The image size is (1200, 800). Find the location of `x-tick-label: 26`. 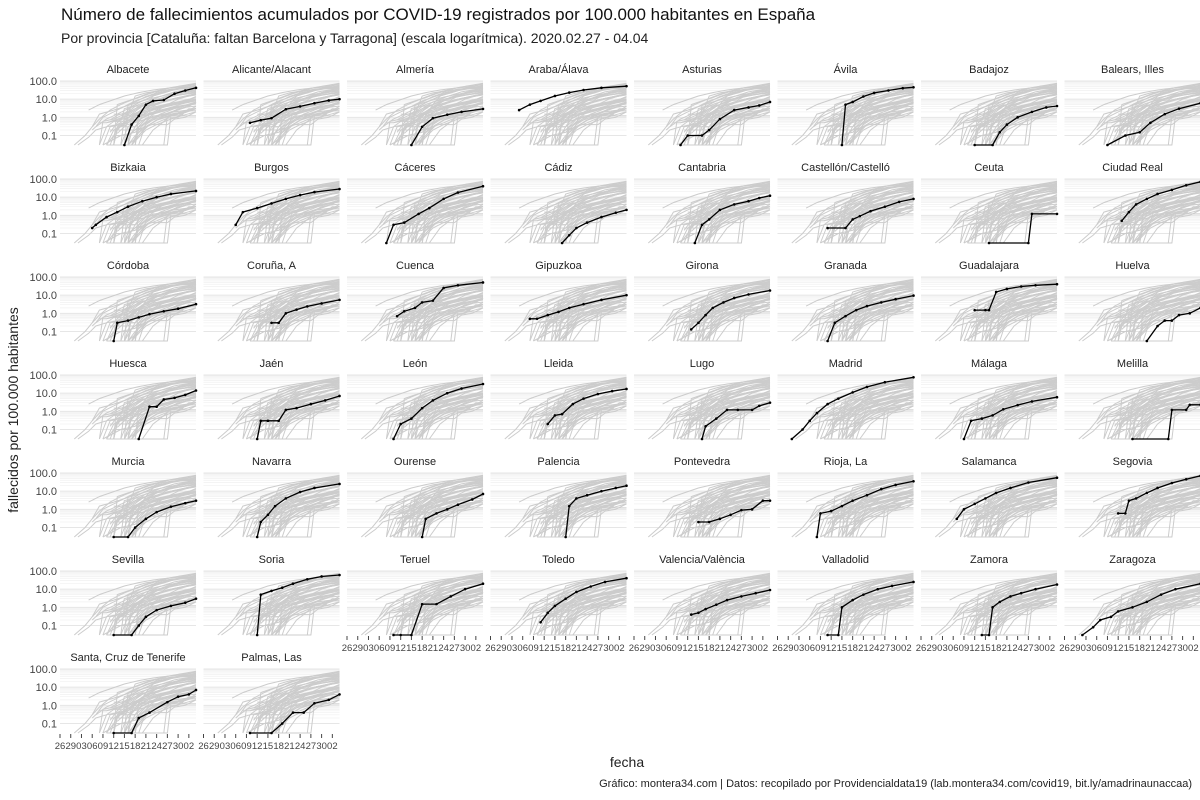

x-tick-label: 26 is located at coordinates (777, 648).